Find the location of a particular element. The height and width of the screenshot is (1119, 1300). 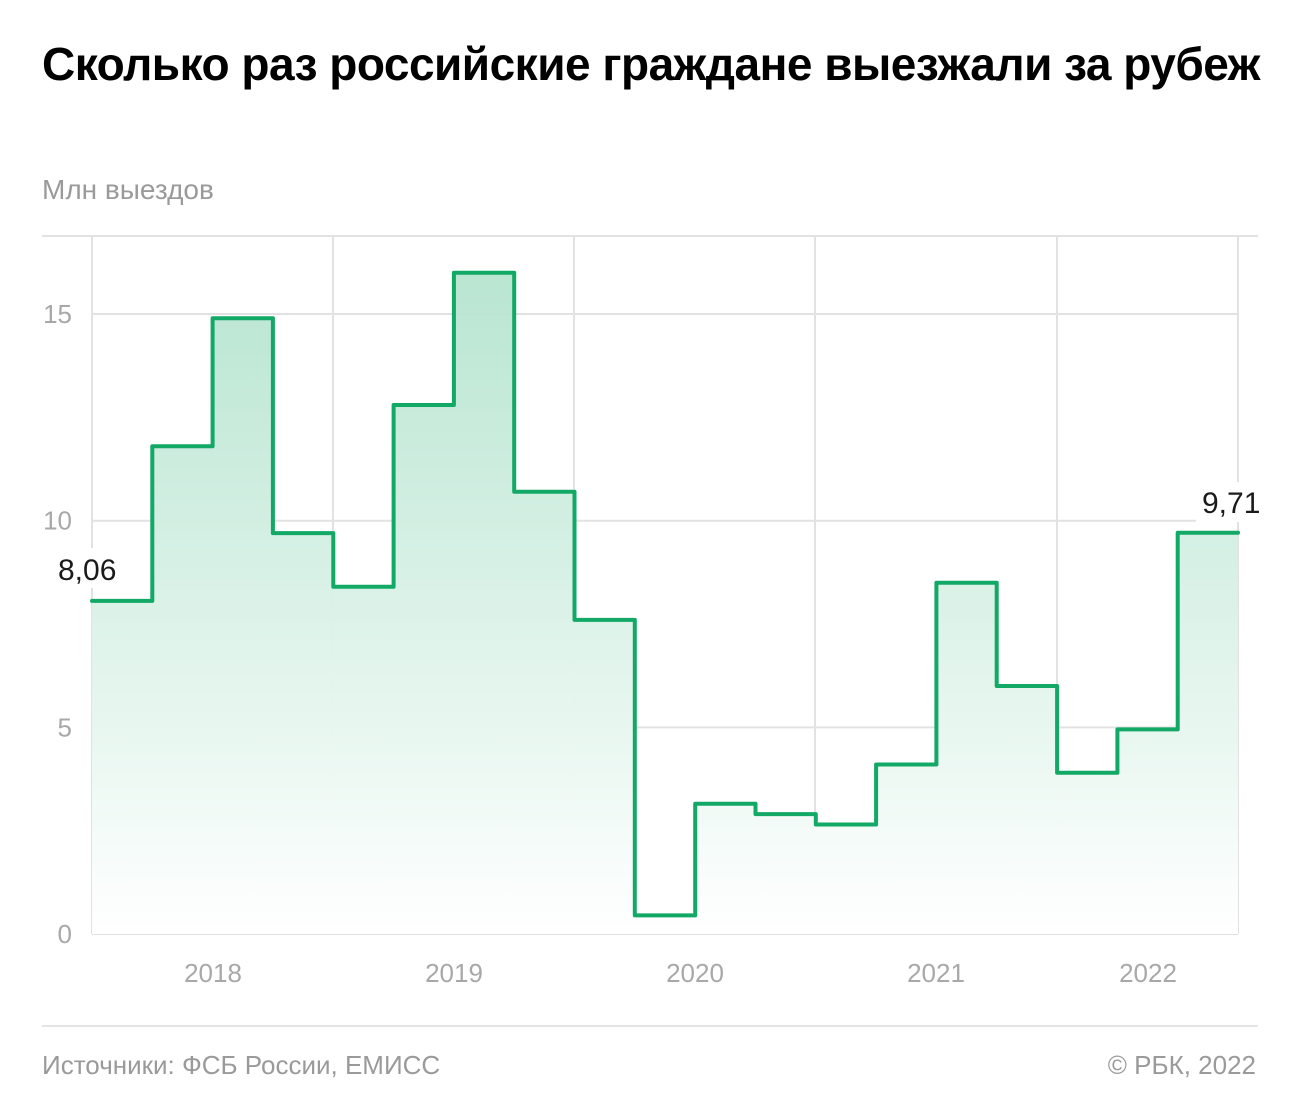

last-label-bg is located at coordinates (1229, 502).